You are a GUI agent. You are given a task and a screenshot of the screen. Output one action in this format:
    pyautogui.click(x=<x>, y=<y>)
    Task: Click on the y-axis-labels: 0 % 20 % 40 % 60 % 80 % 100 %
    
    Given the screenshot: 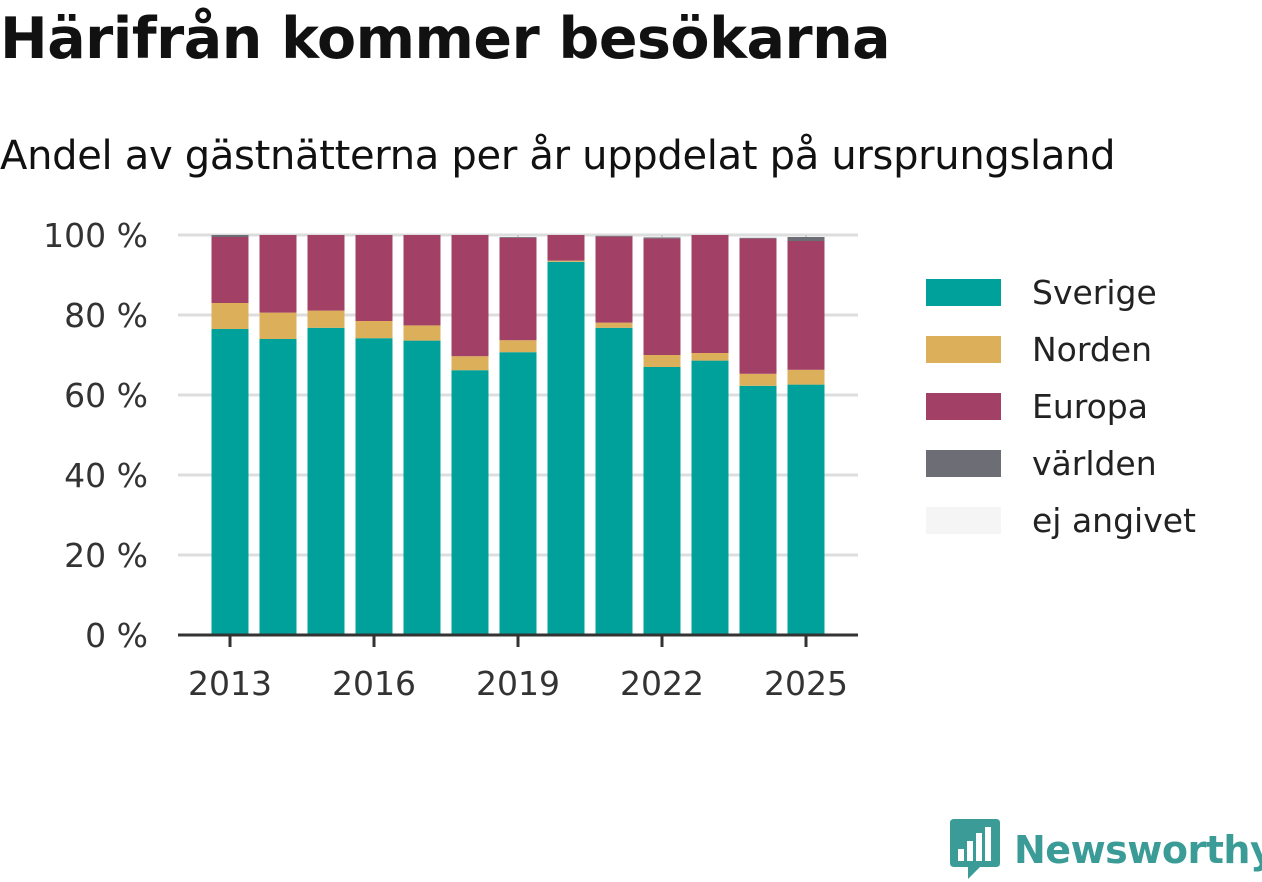 What is the action you would take?
    pyautogui.click(x=95, y=435)
    